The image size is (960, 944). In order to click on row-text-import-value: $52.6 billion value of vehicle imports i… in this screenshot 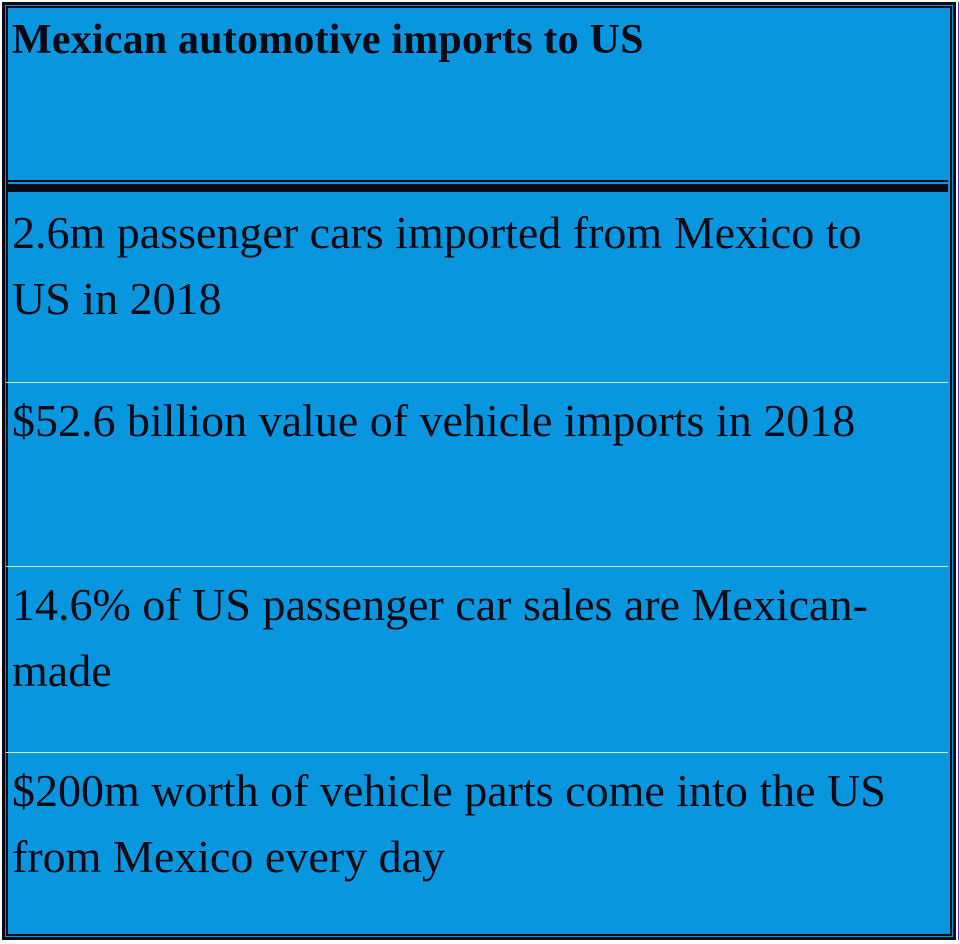, I will do `click(434, 420)`.